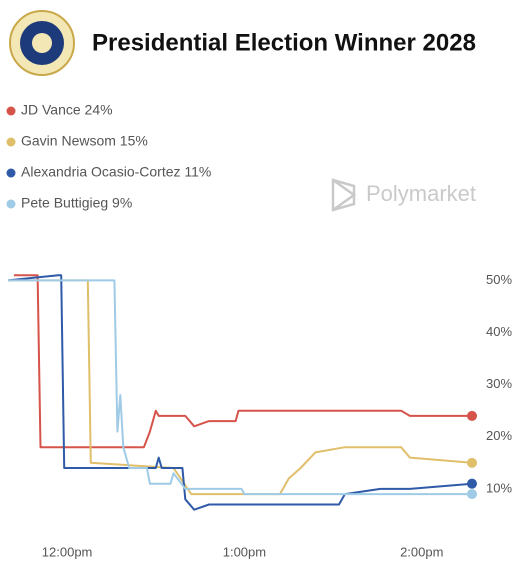 Image resolution: width=521 pixels, height=565 pixels. I want to click on watermark: Polymarket, so click(403, 195).